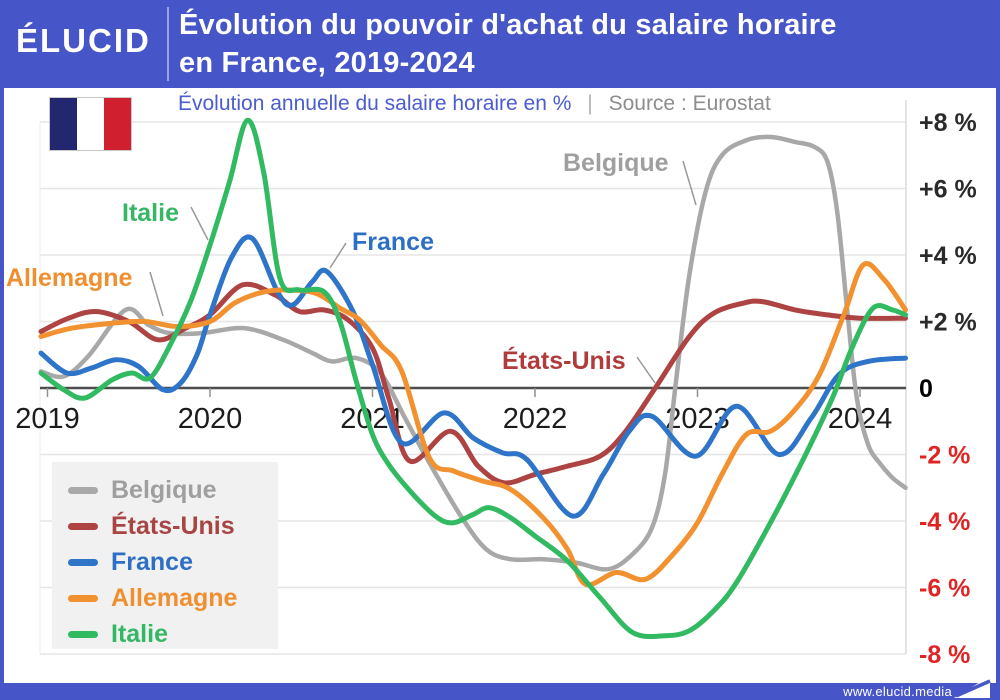 The width and height of the screenshot is (1000, 700). Describe the element at coordinates (616, 163) in the screenshot. I see `curve-label-belgique: Belgique` at that location.